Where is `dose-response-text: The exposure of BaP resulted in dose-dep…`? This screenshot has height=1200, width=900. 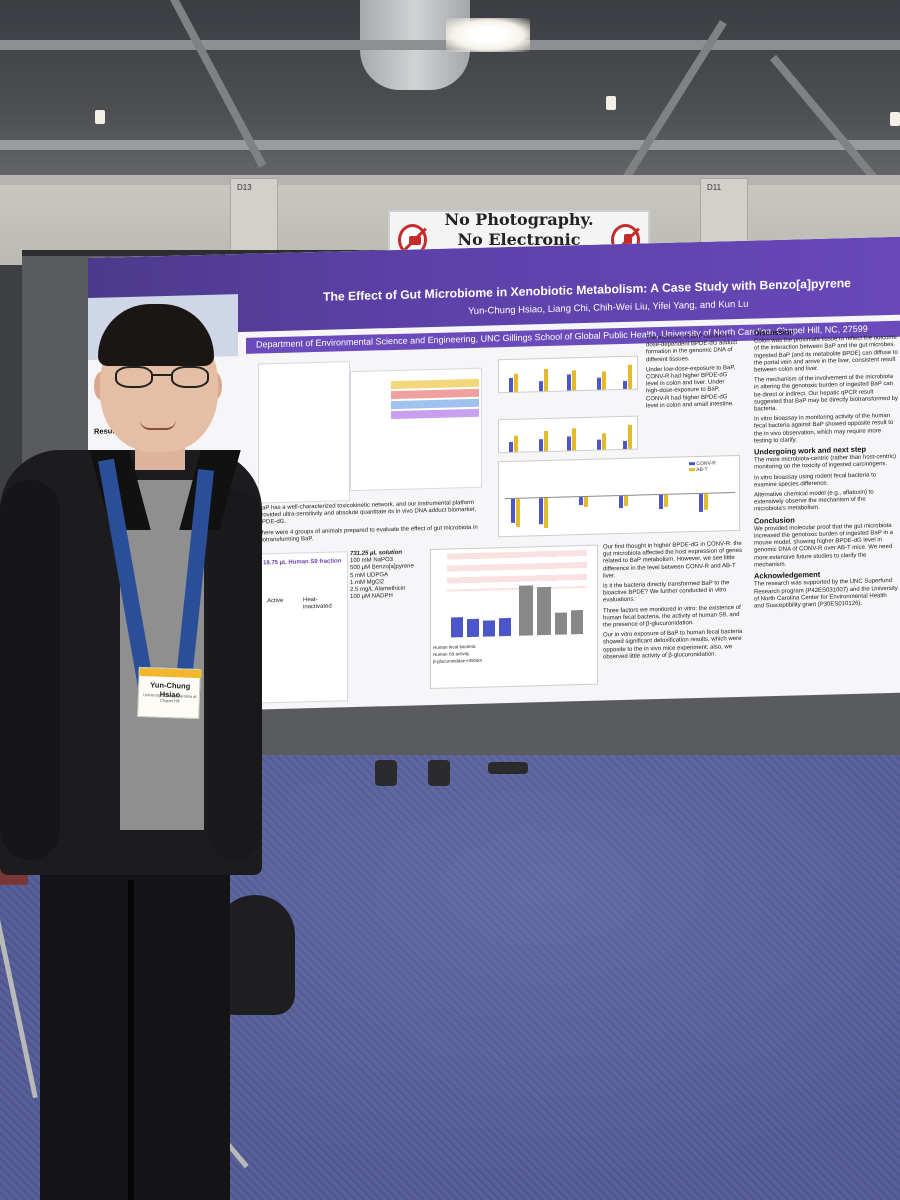 dose-response-text: The exposure of BaP resulted in dose-dep… is located at coordinates (692, 373).